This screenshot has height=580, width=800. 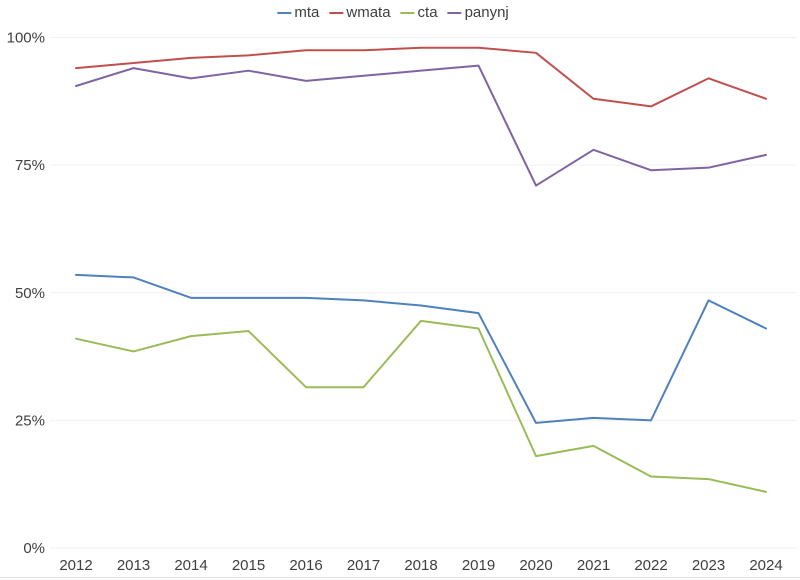 What do you see at coordinates (30, 293) in the screenshot?
I see `y-axis-tick-label: 50%` at bounding box center [30, 293].